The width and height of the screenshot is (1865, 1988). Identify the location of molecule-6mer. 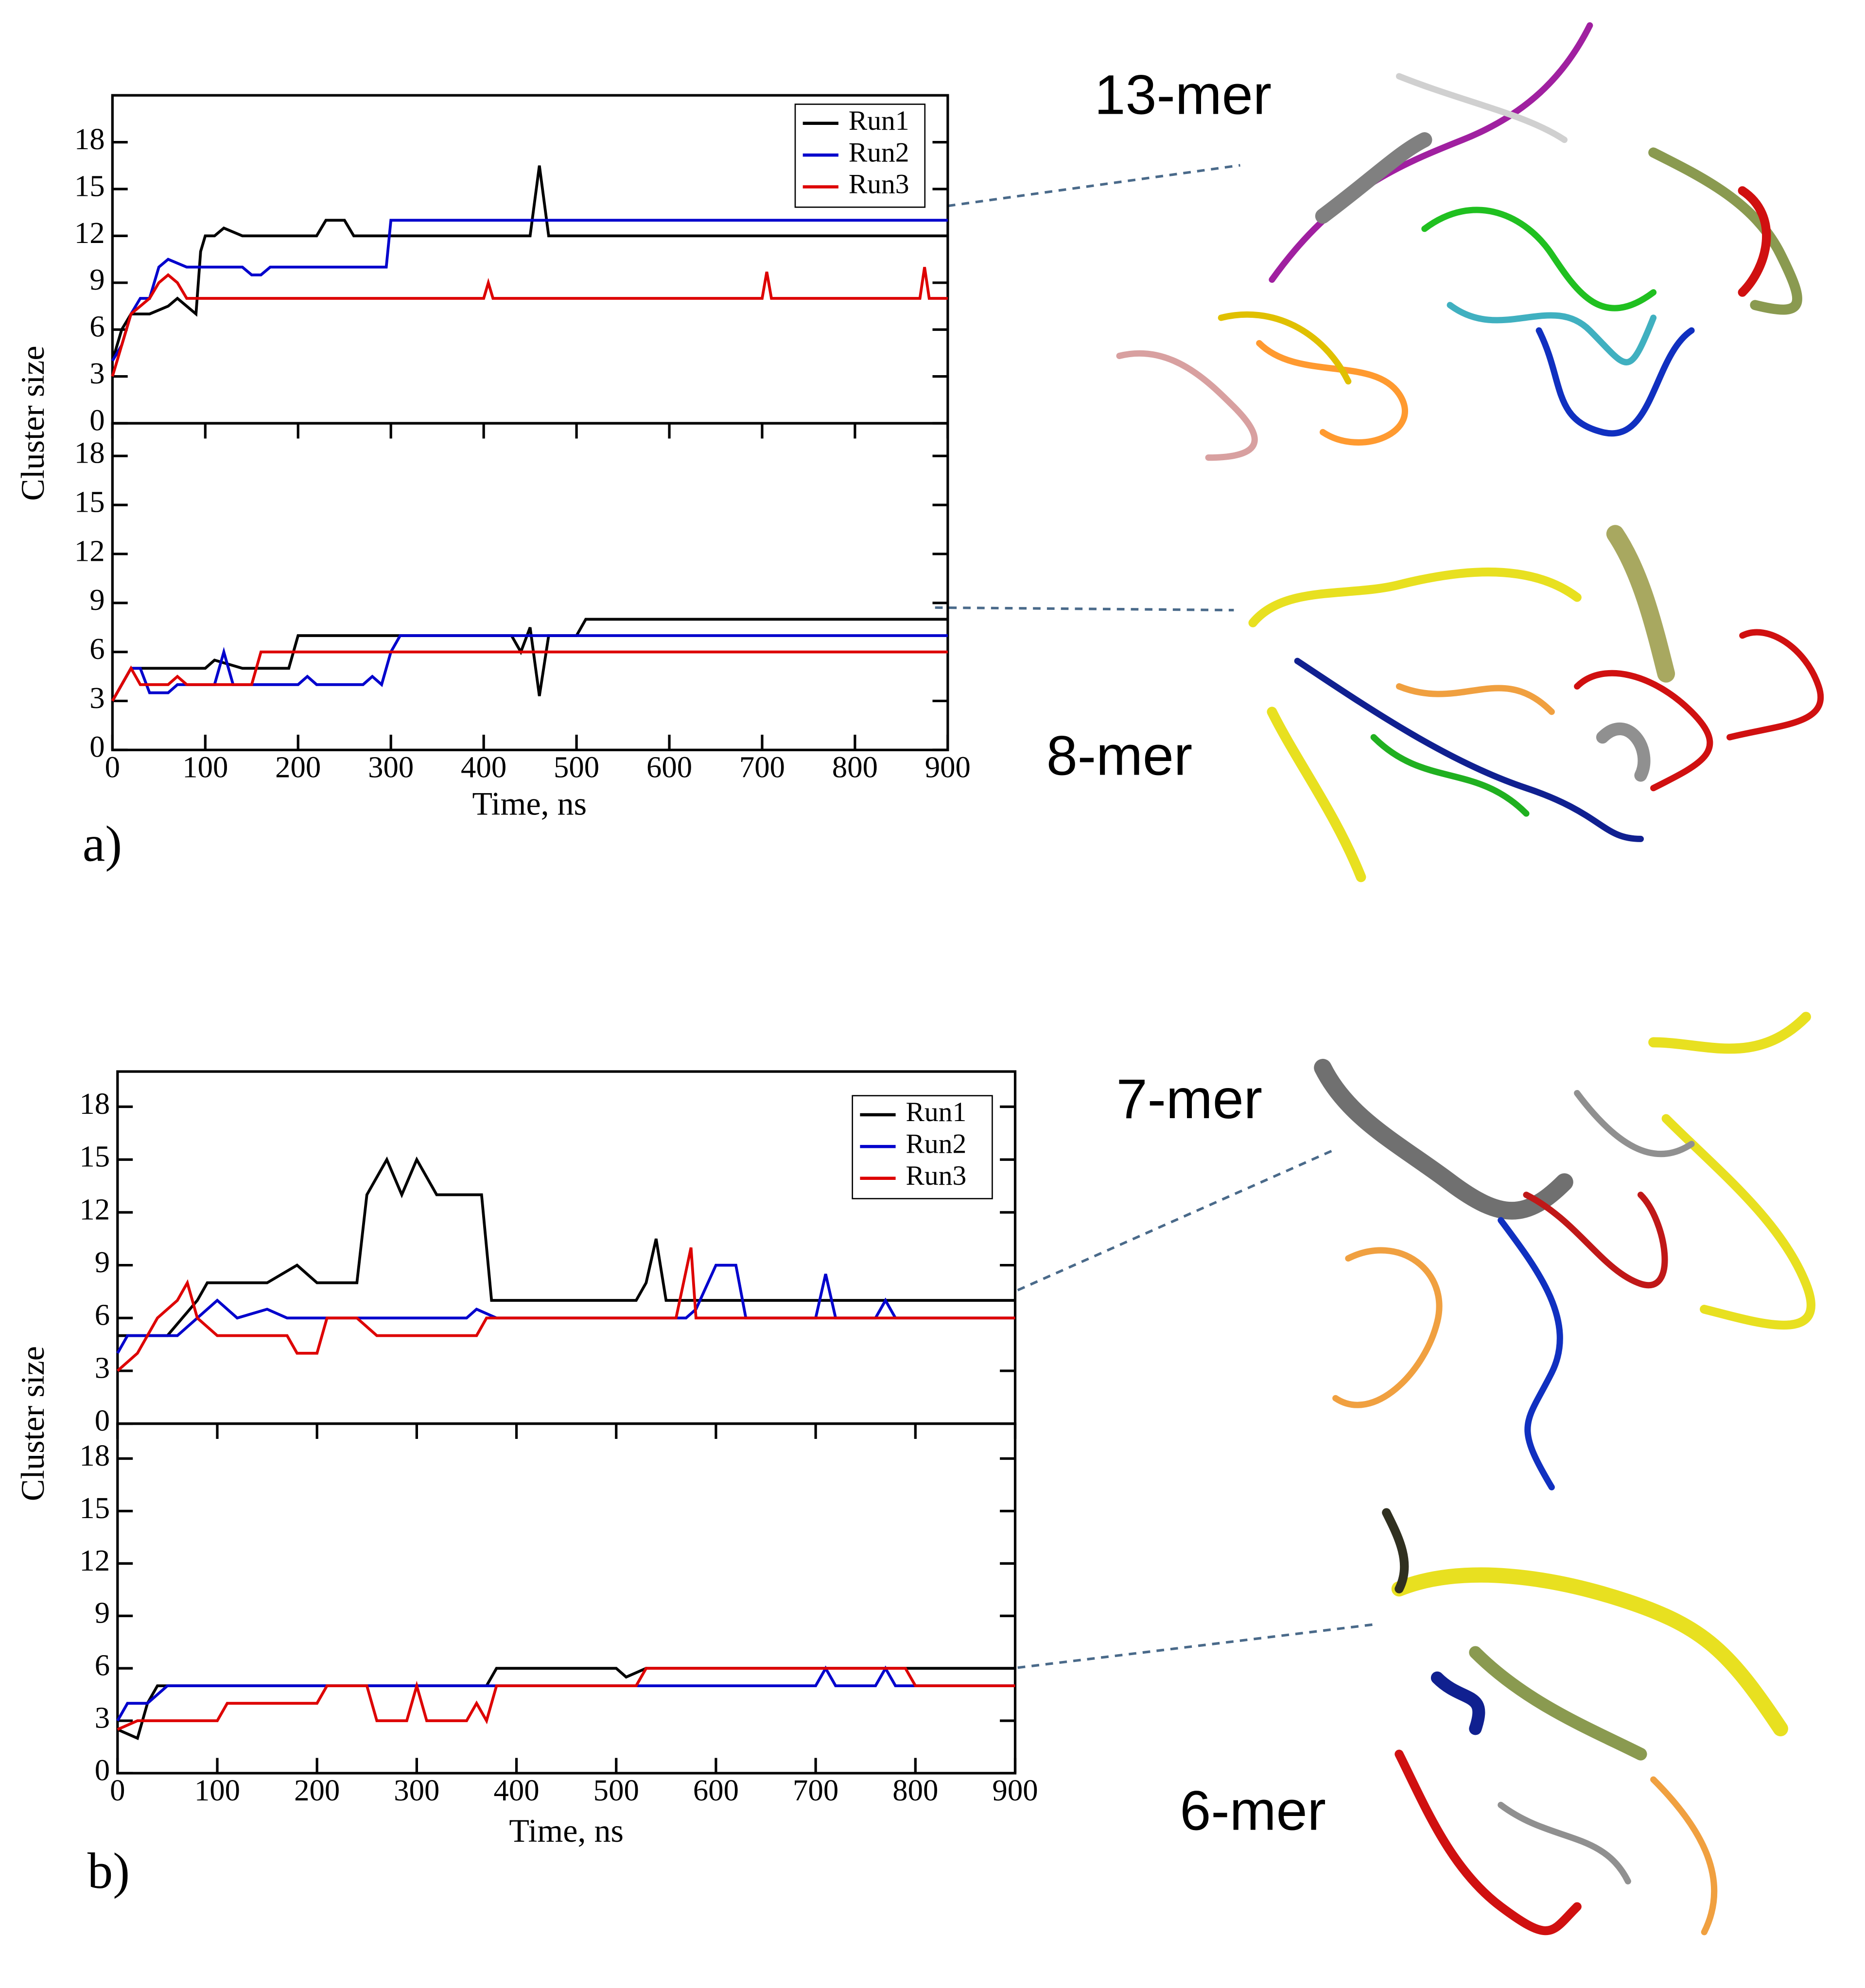
(1585, 1722).